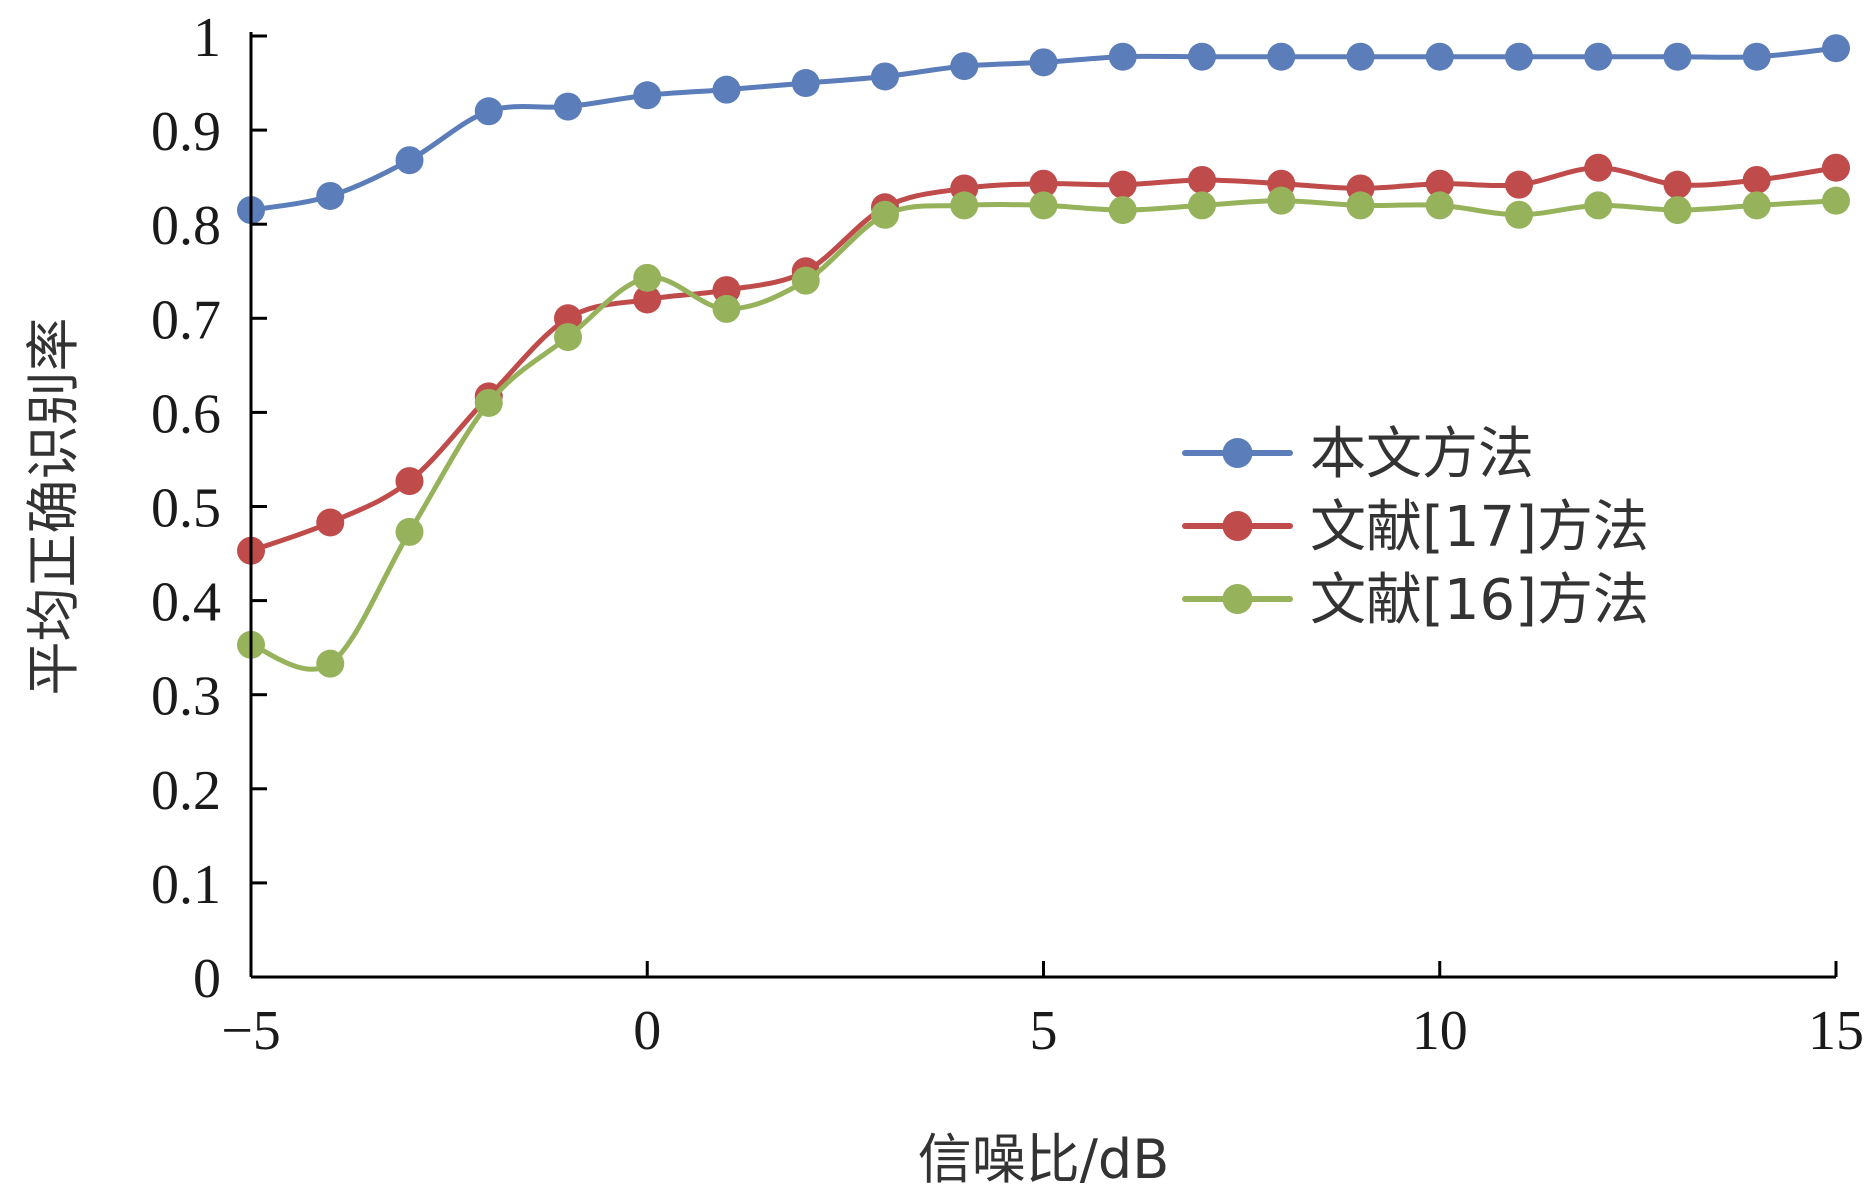 The image size is (1866, 1196). What do you see at coordinates (647, 1031) in the screenshot?
I see `x-tick-label: 0` at bounding box center [647, 1031].